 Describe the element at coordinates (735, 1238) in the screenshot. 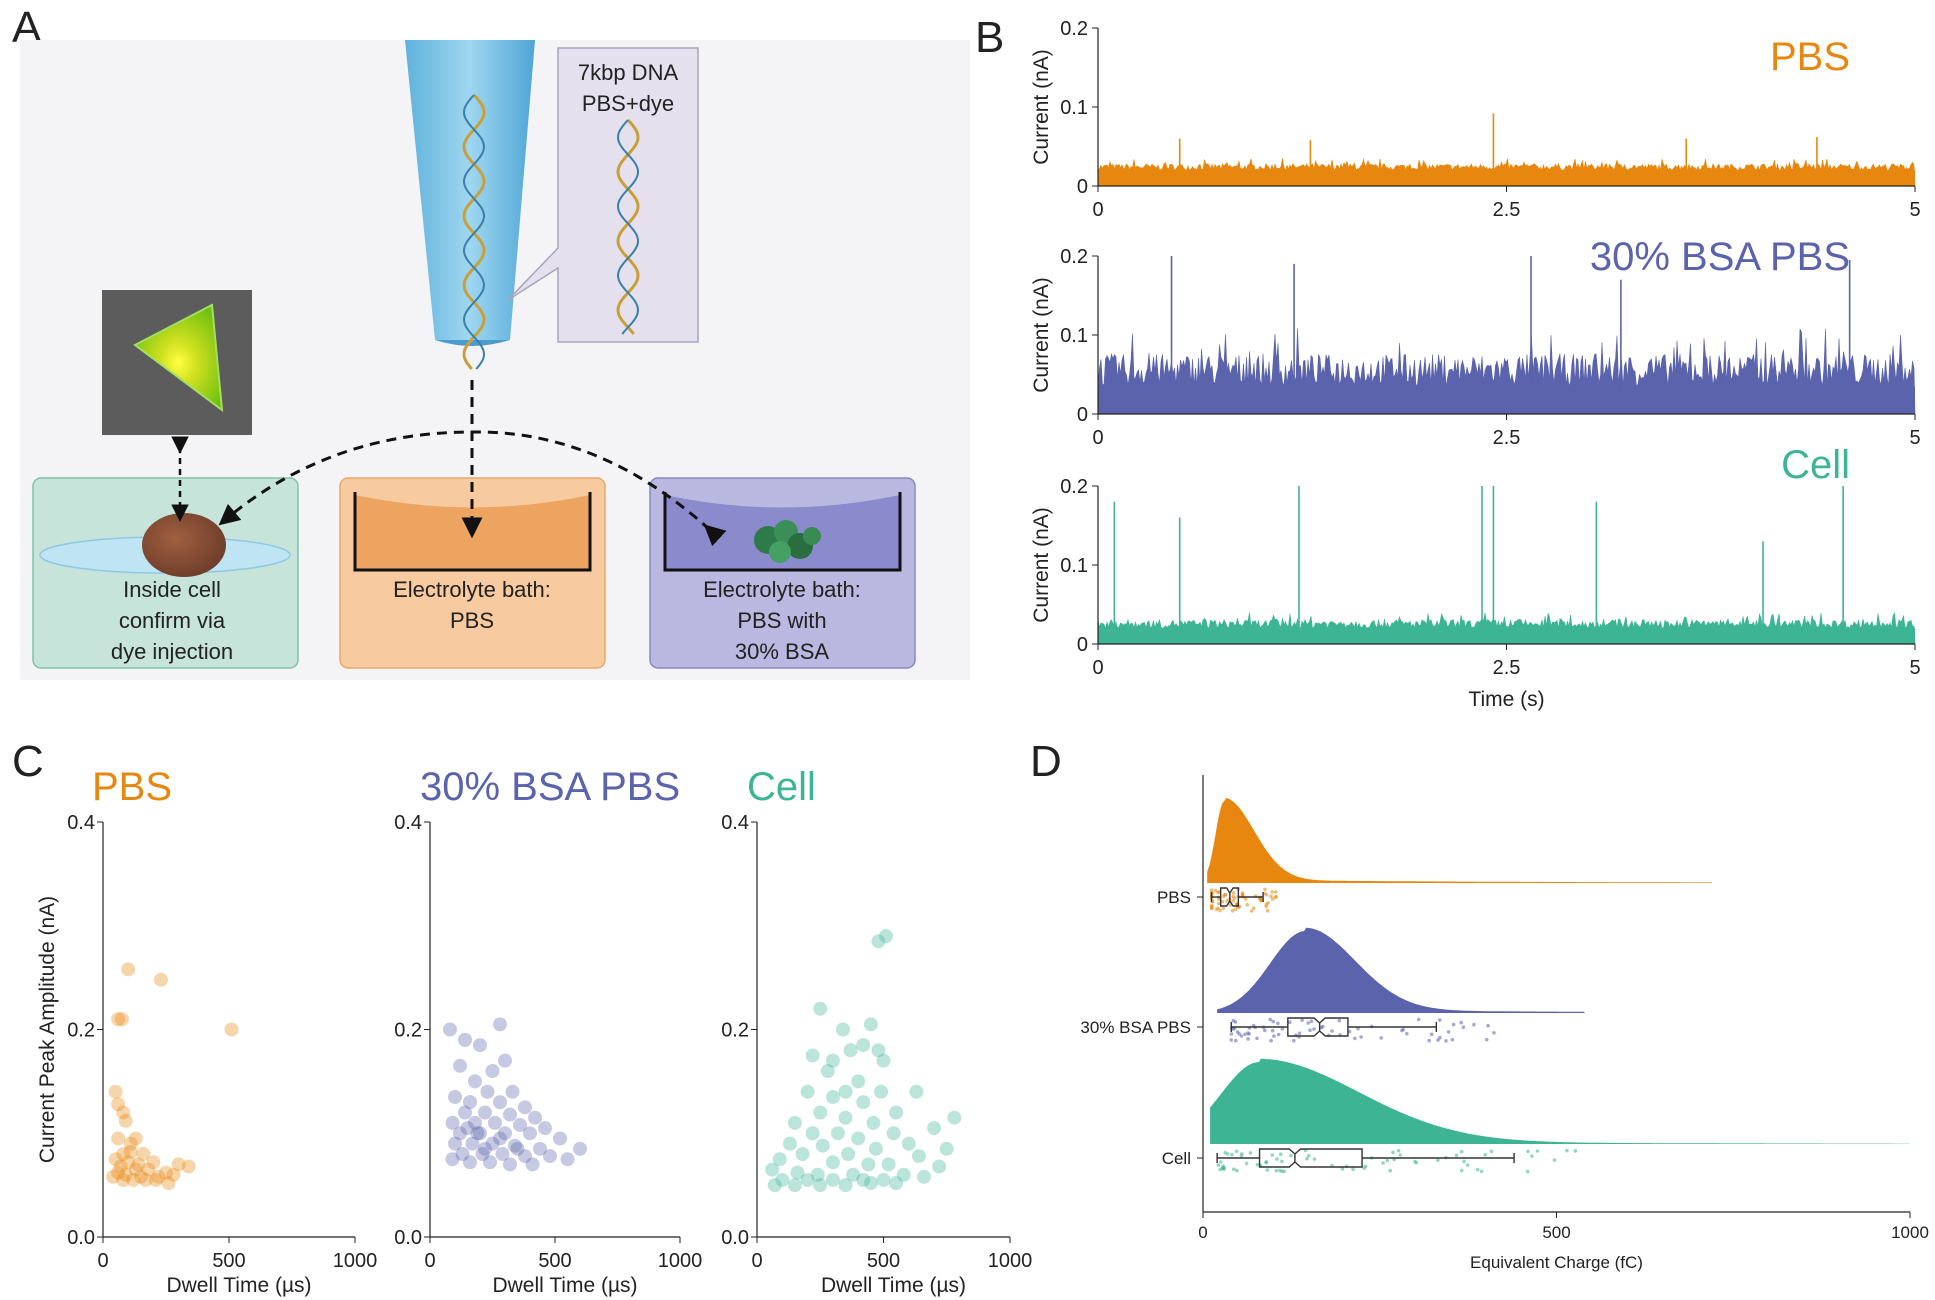

I see `c-ytick-label-2-0: 0.0` at that location.